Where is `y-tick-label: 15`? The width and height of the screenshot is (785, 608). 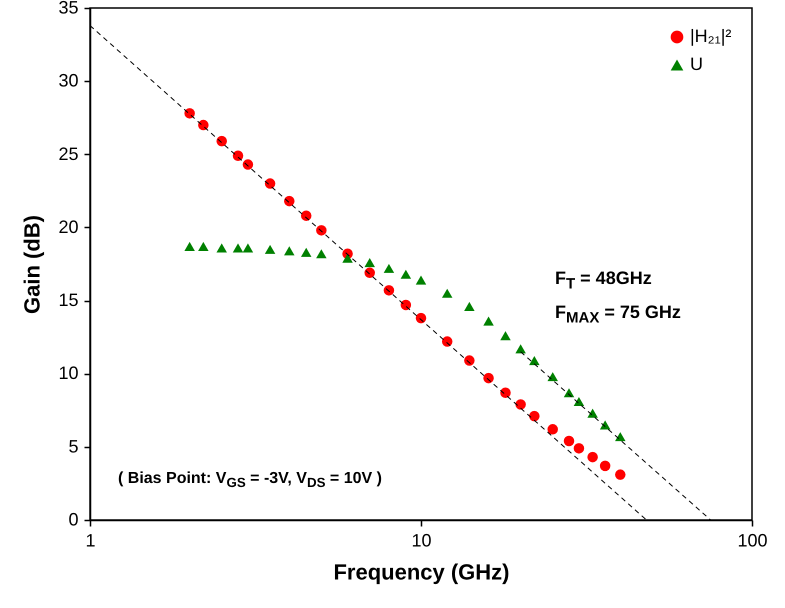
y-tick-label: 15 is located at coordinates (68, 300).